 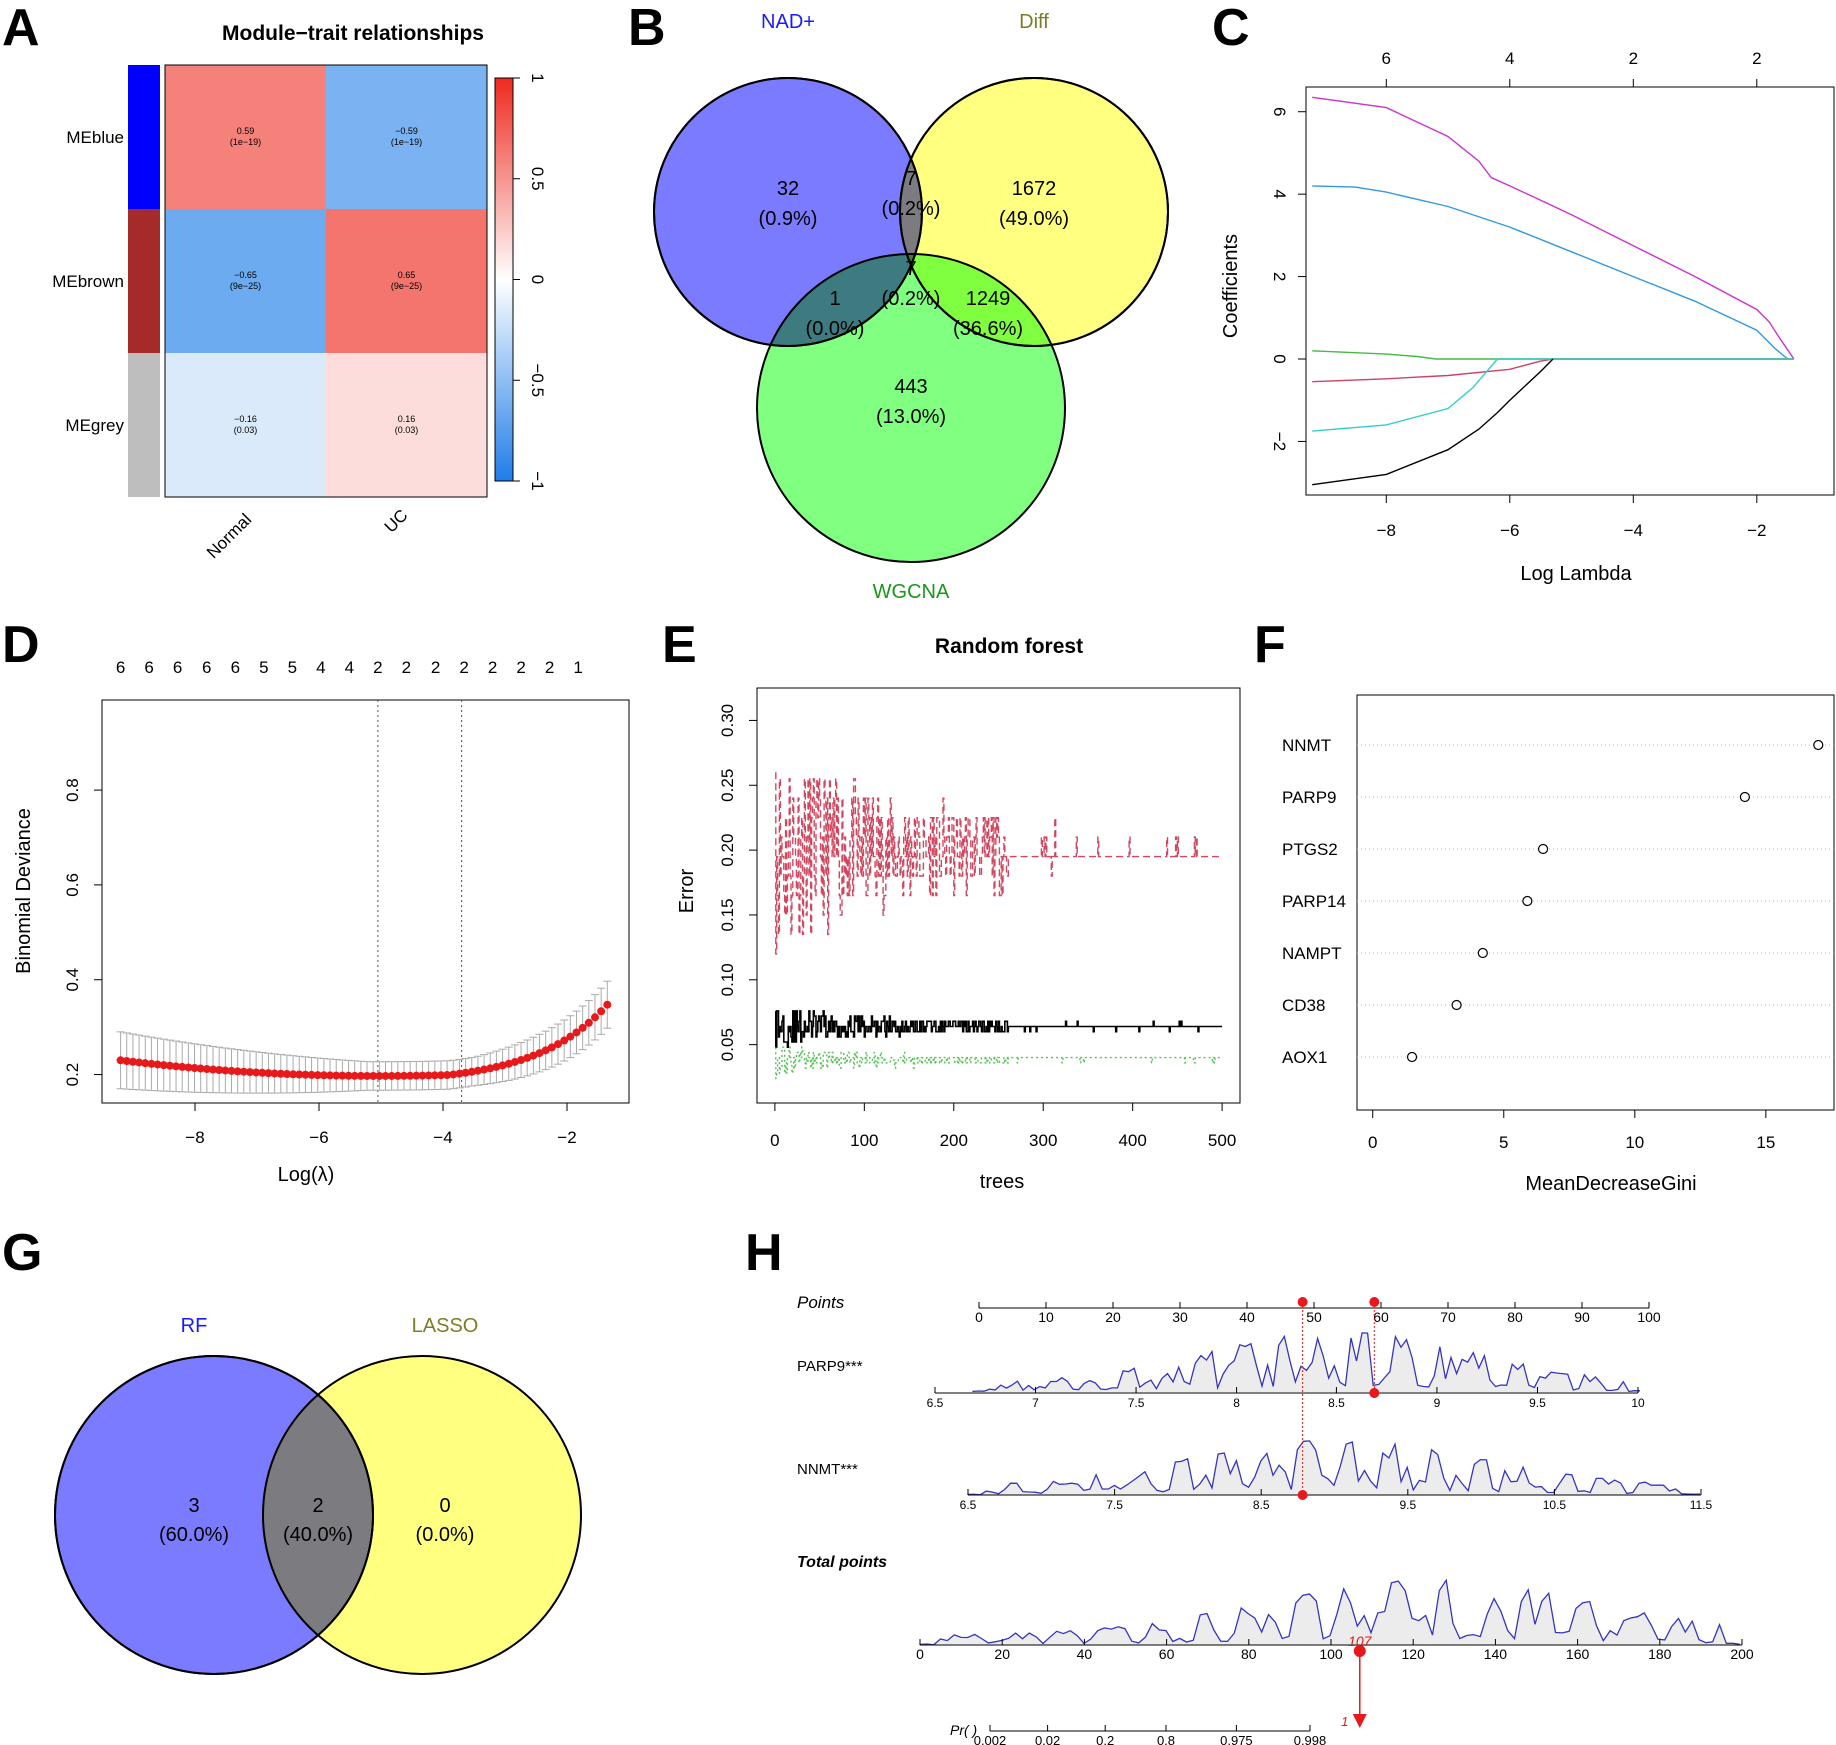 I want to click on heatmap-row-label: MEblue, so click(x=95, y=137).